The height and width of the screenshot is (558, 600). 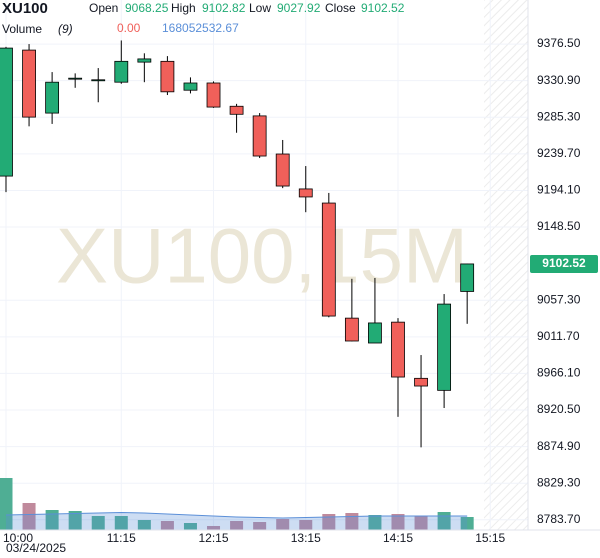 What do you see at coordinates (129, 28) in the screenshot?
I see `volume-value: 0.00` at bounding box center [129, 28].